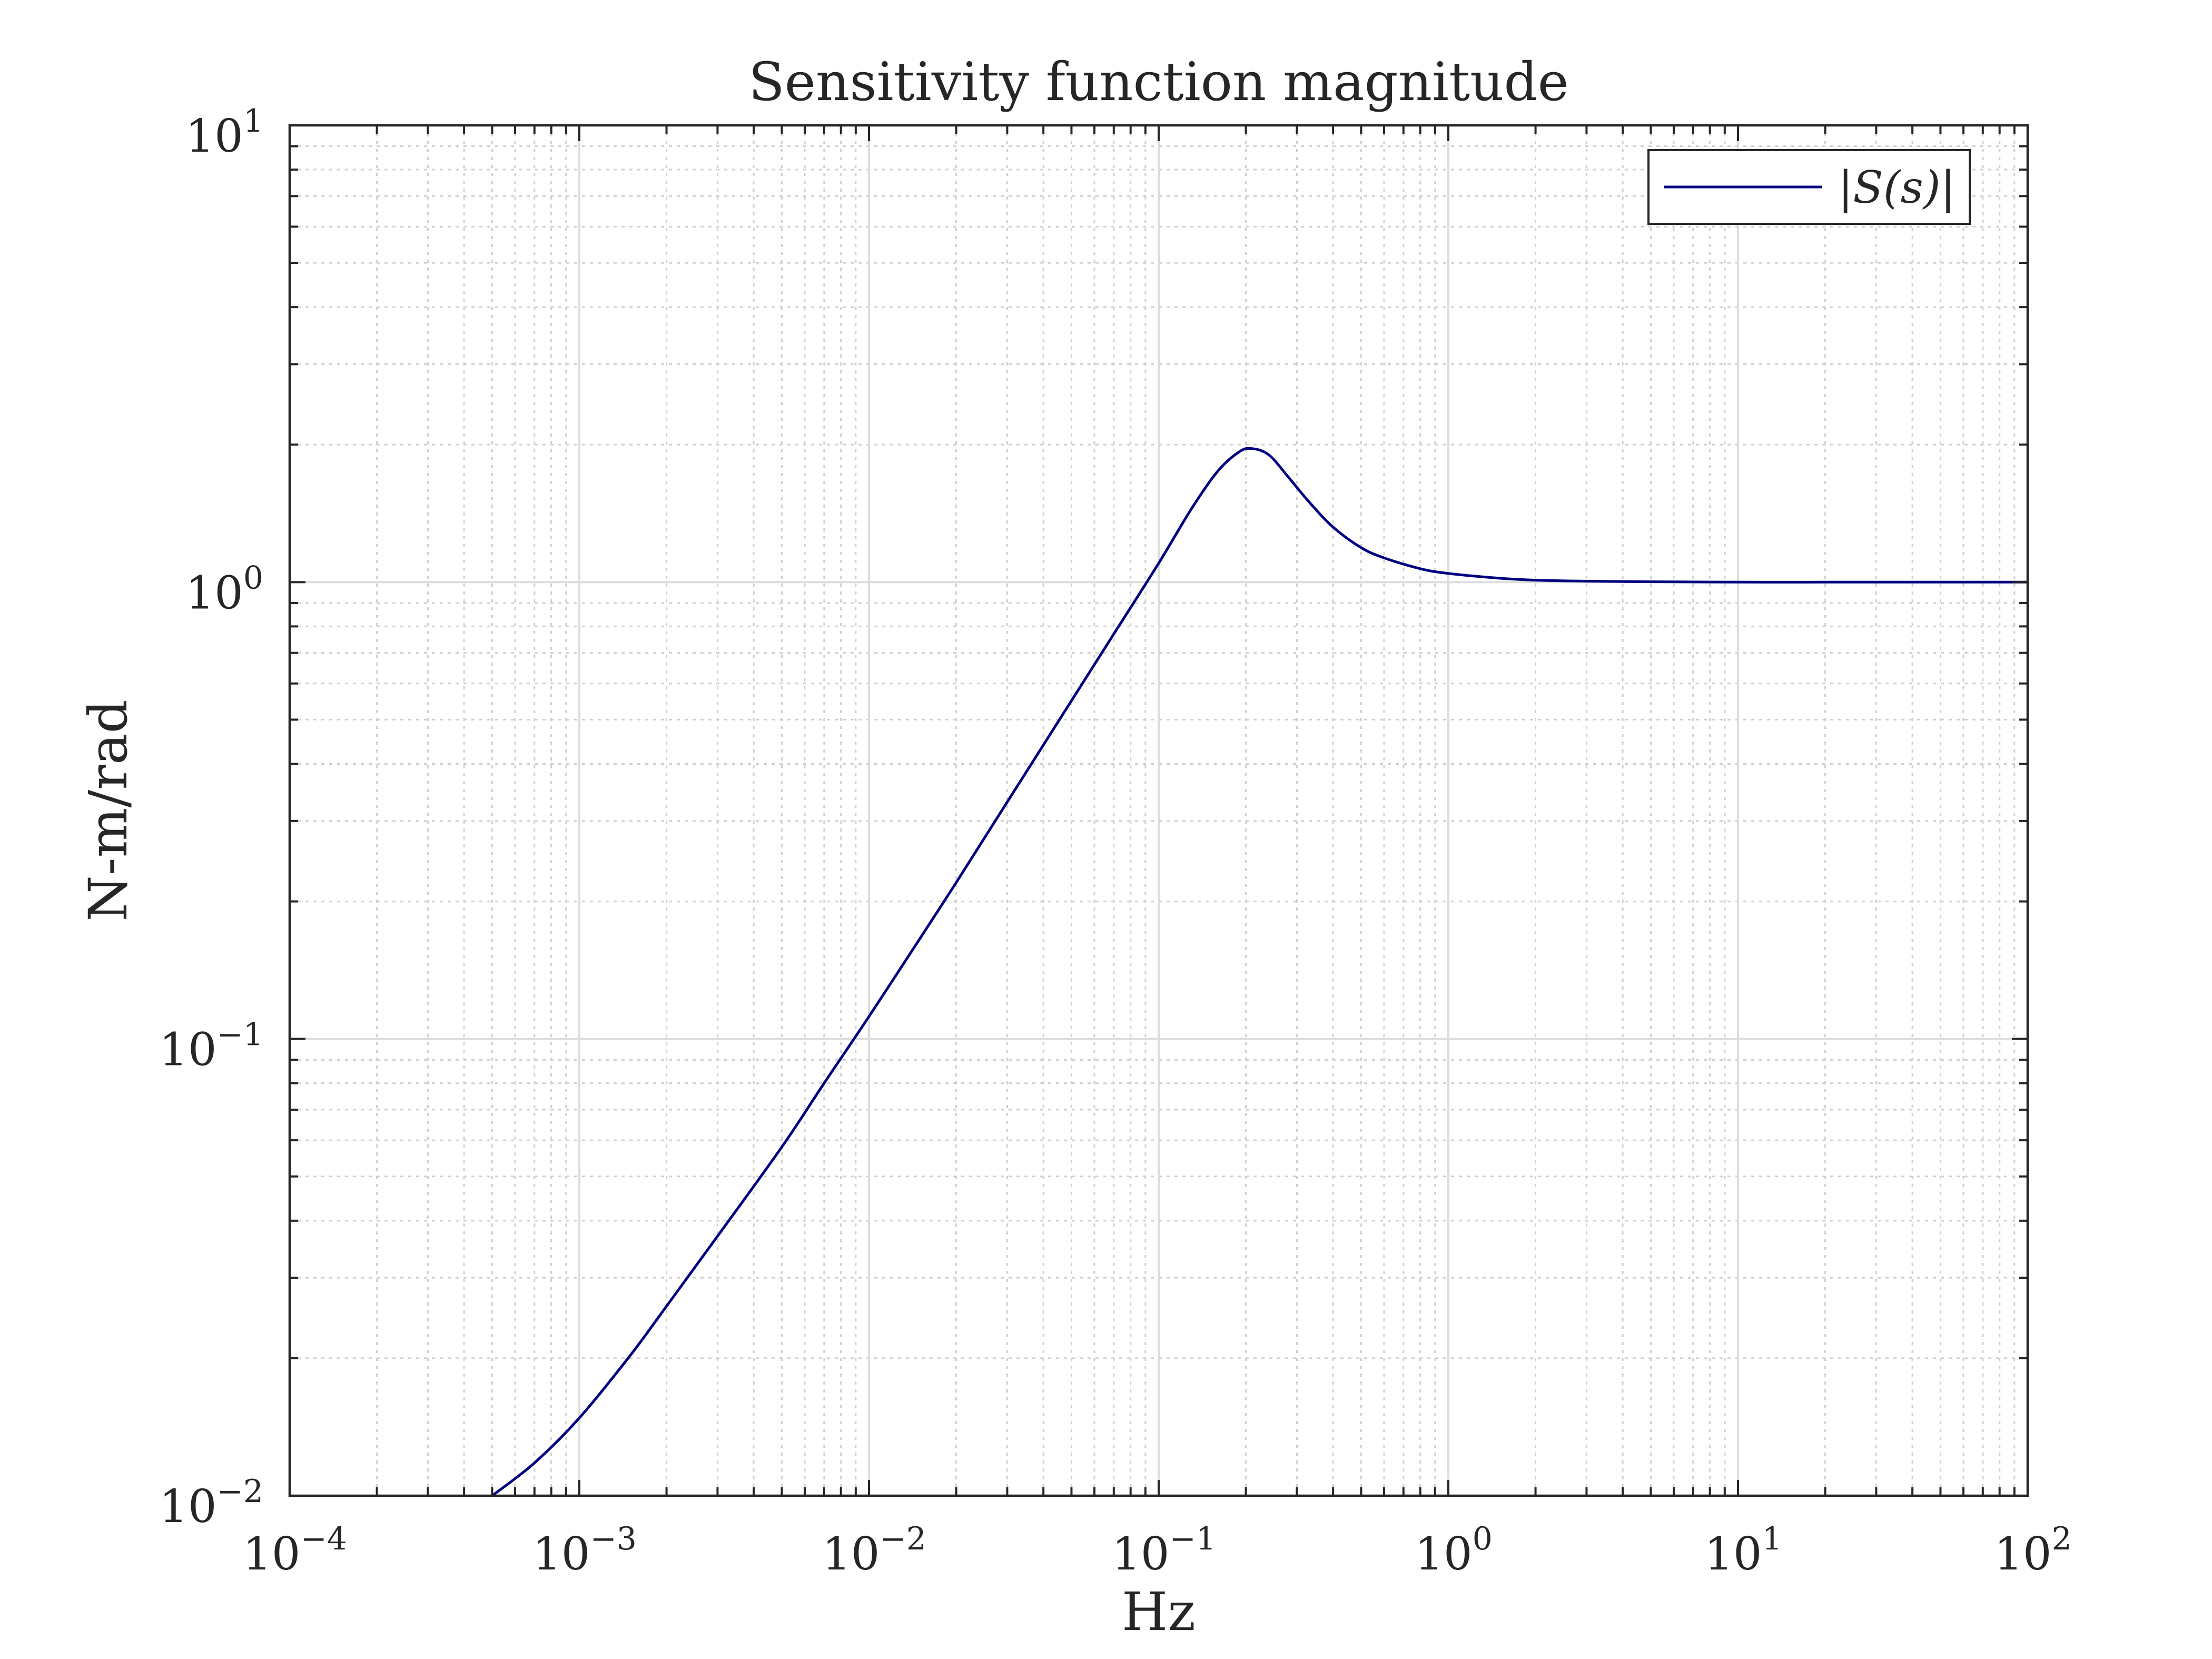 The width and height of the screenshot is (2212, 1659). I want to click on y-axis-label: N-m/rad, so click(108, 810).